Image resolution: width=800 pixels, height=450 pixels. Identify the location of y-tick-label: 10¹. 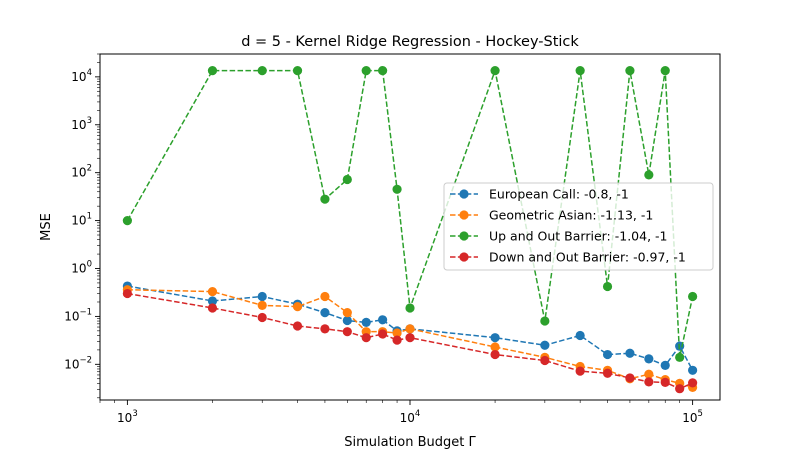
(81, 220).